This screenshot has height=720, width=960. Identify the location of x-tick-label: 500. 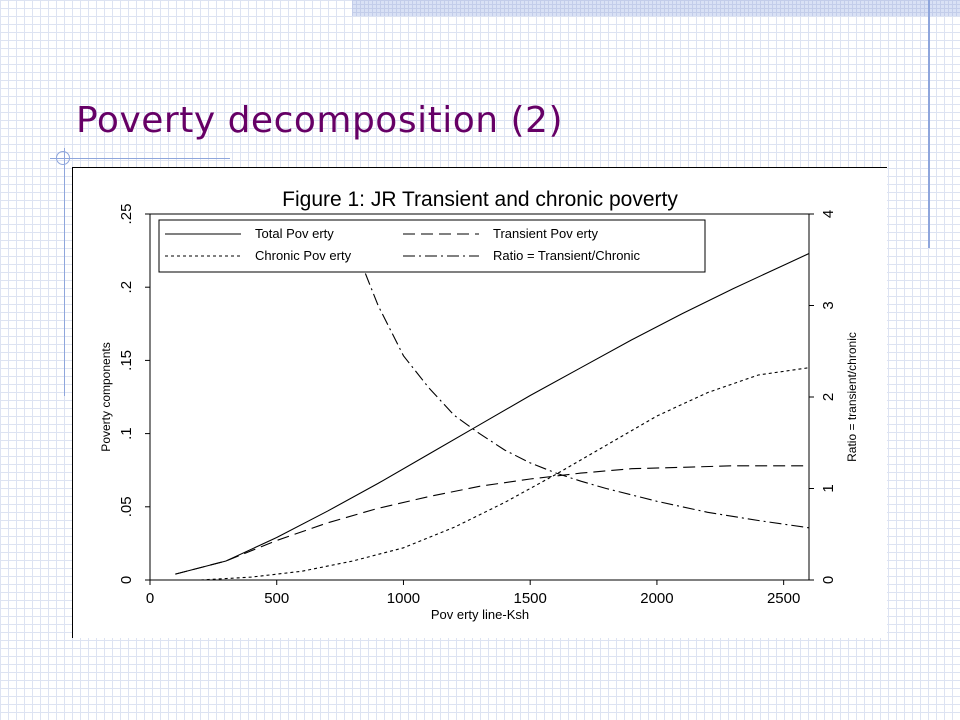
(276, 598).